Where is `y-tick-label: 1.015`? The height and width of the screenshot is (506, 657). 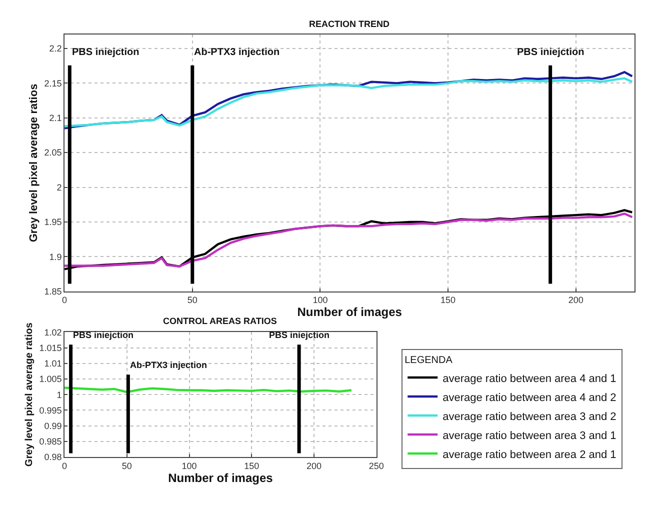
y-tick-label: 1.015 is located at coordinates (50, 347).